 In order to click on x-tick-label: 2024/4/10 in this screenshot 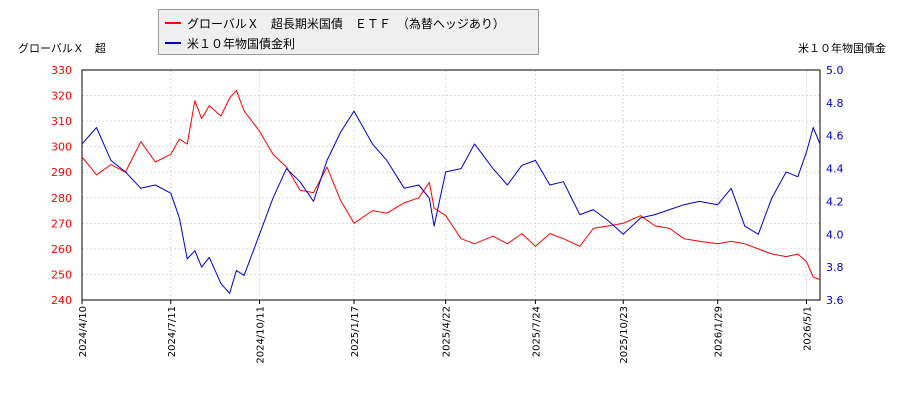, I will do `click(83, 331)`.